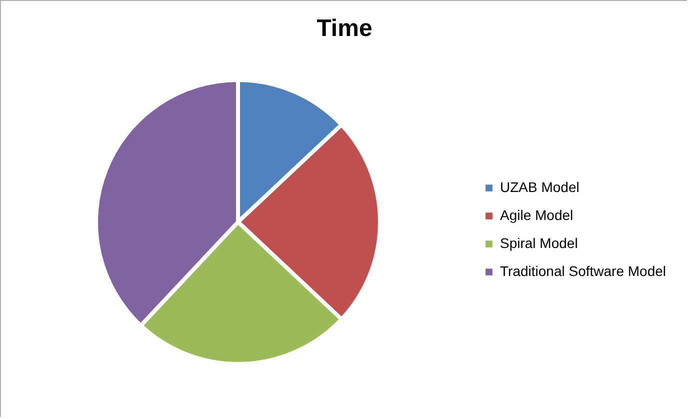 The width and height of the screenshot is (689, 419). What do you see at coordinates (540, 187) in the screenshot?
I see `legend-label: UZAB Model` at bounding box center [540, 187].